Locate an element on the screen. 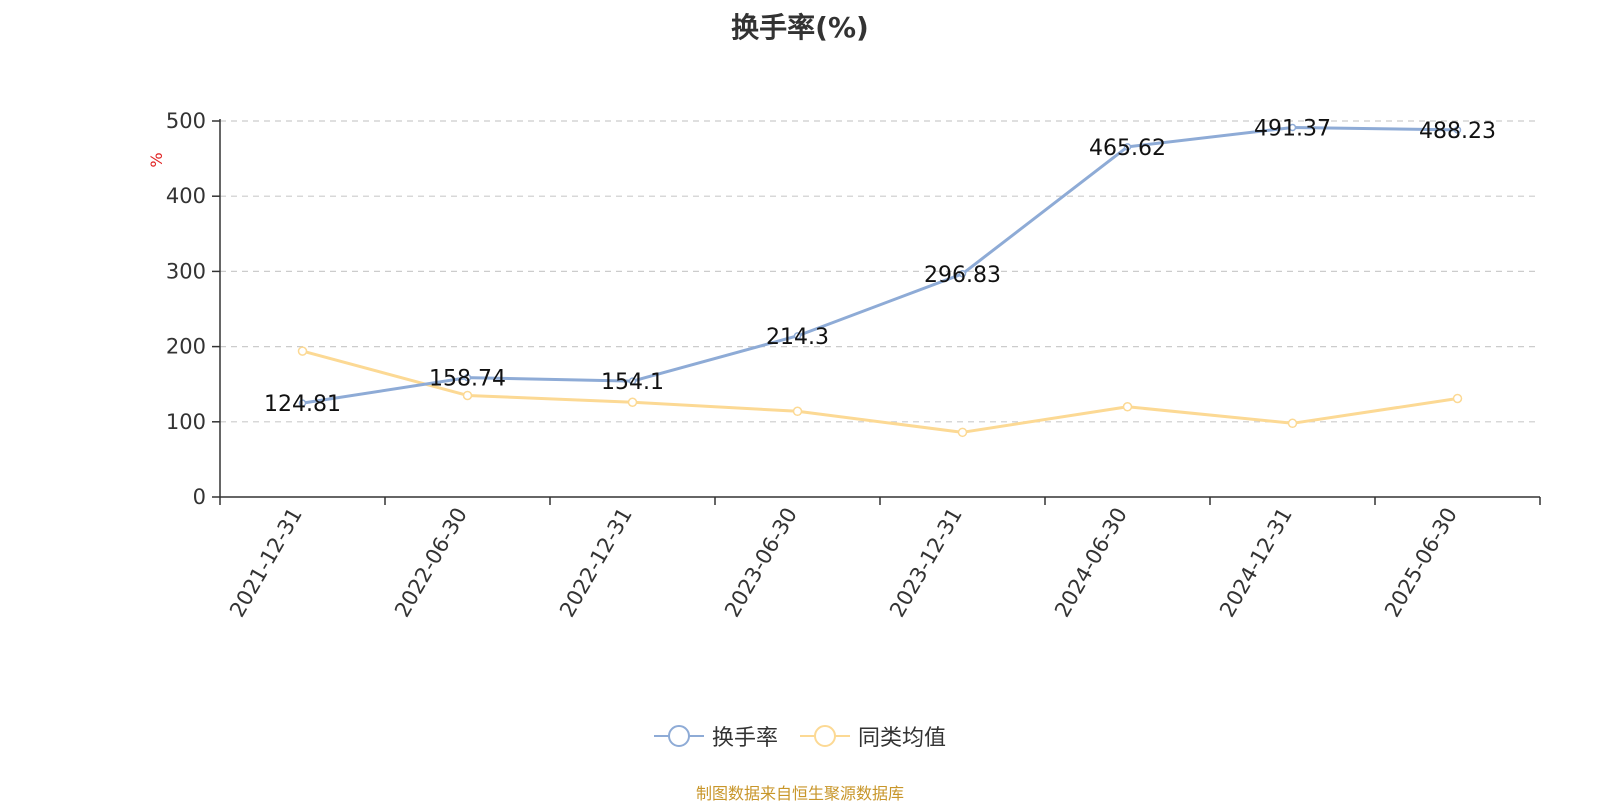 The width and height of the screenshot is (1600, 804). data-label-4: 296.83 is located at coordinates (962, 275).